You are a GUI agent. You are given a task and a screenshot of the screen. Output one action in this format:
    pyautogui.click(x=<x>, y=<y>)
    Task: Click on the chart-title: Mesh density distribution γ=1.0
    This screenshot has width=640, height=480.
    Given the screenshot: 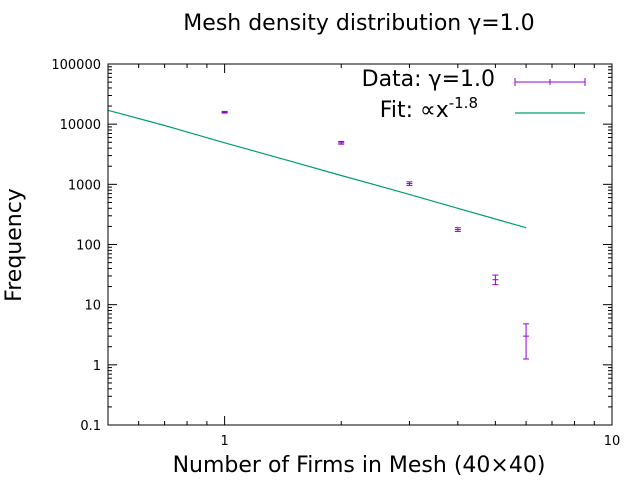 What is the action you would take?
    pyautogui.click(x=358, y=23)
    